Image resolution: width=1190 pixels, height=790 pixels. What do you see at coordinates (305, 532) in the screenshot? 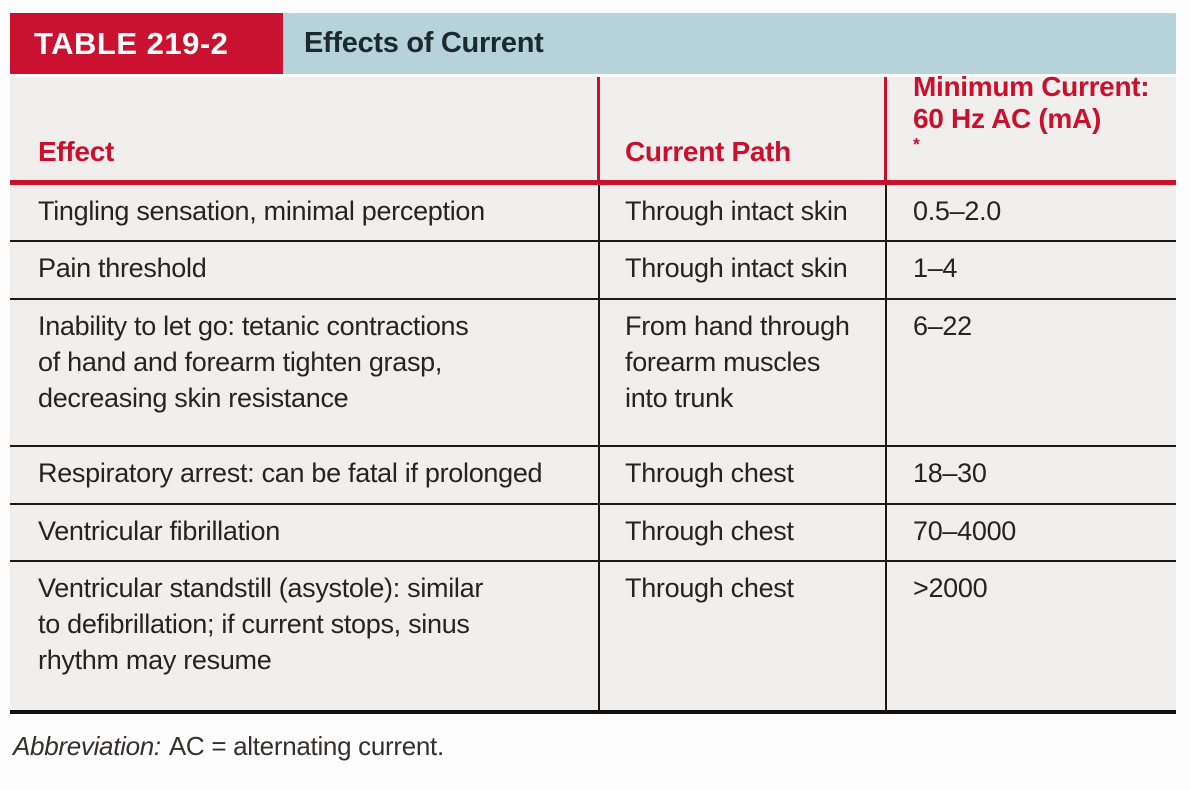
I see `cell-effect: Ventricular fibrillation` at bounding box center [305, 532].